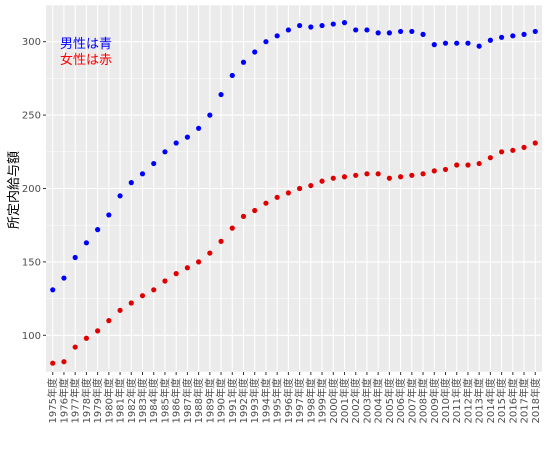 The image size is (546, 450). I want to click on x-tick-label: 2006年度, so click(400, 400).